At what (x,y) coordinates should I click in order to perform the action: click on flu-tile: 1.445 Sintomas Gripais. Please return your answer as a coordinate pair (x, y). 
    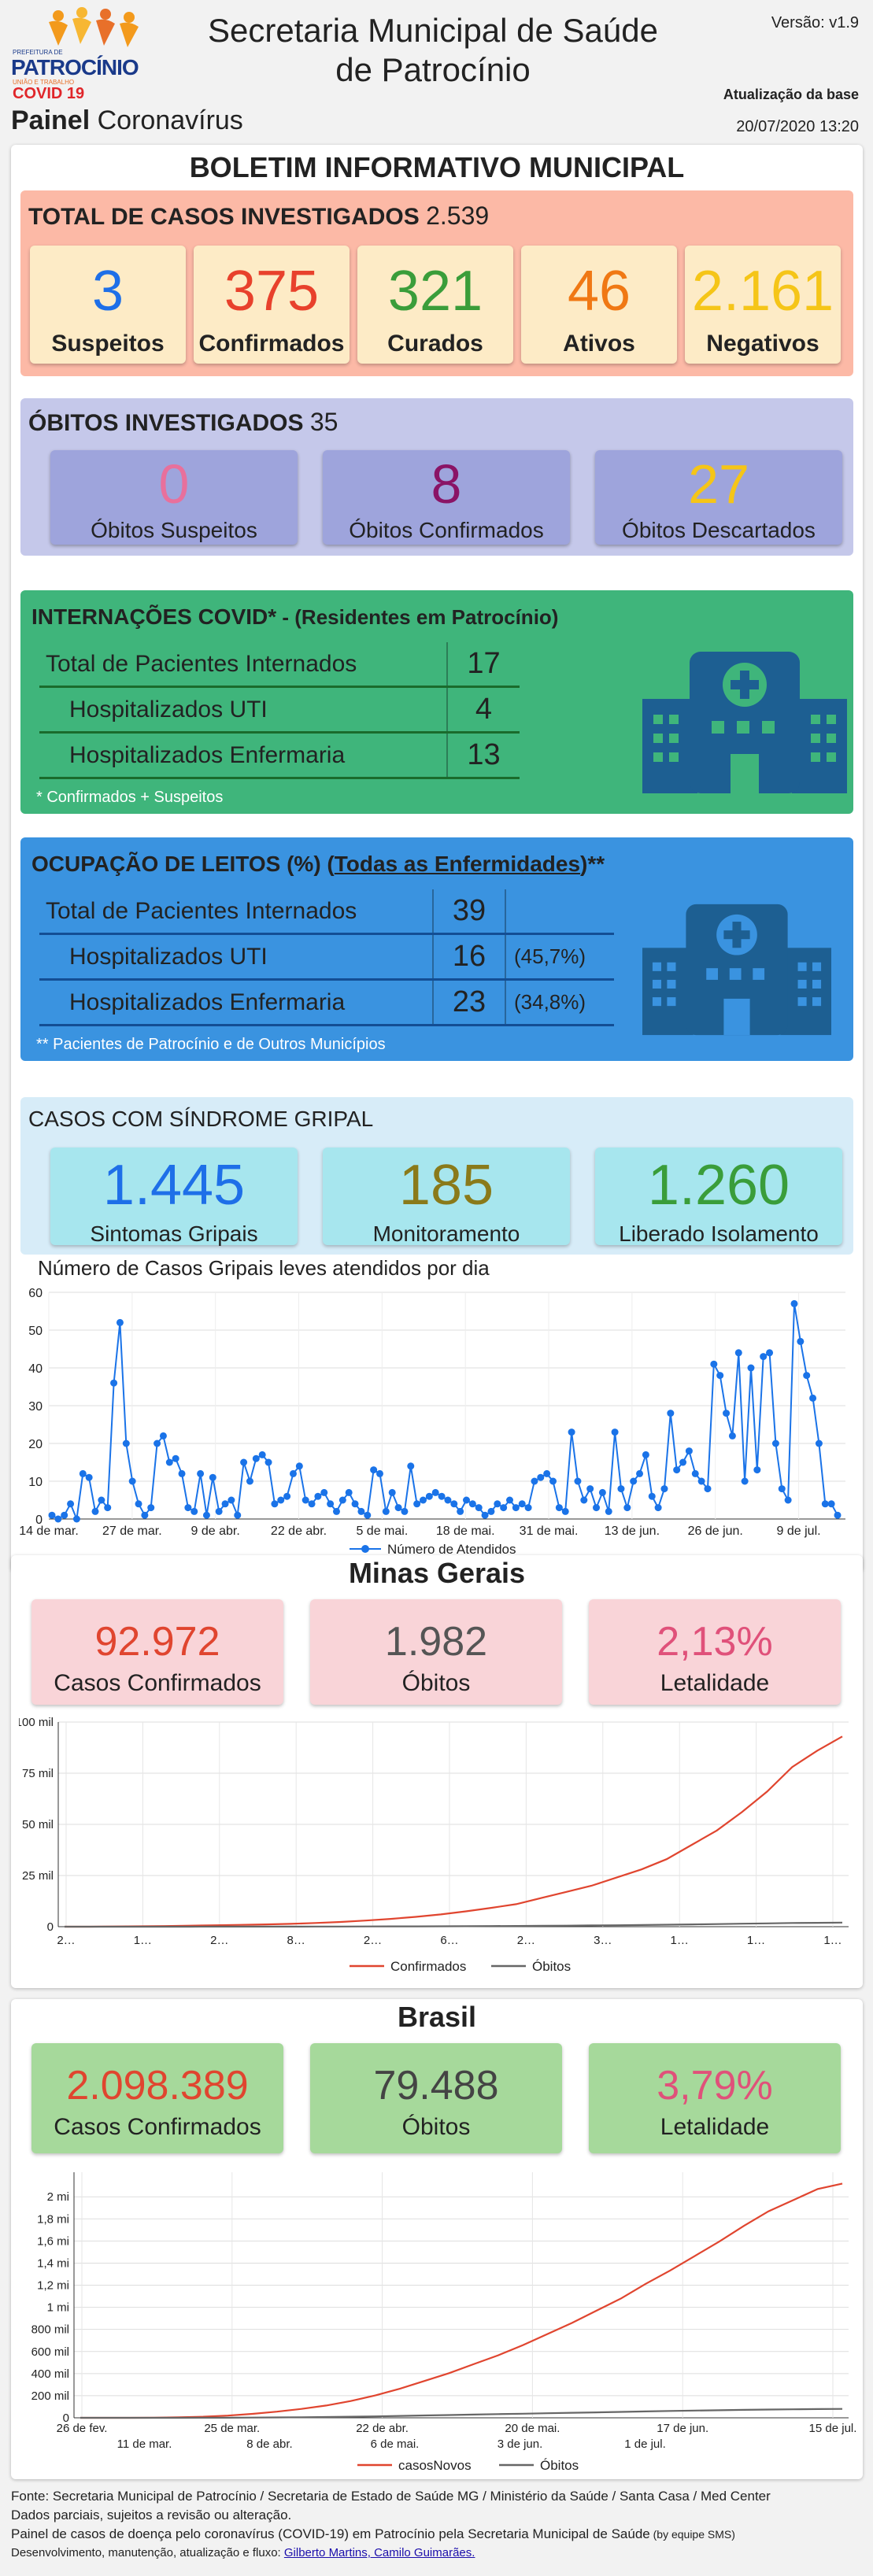
    Looking at the image, I should click on (174, 1197).